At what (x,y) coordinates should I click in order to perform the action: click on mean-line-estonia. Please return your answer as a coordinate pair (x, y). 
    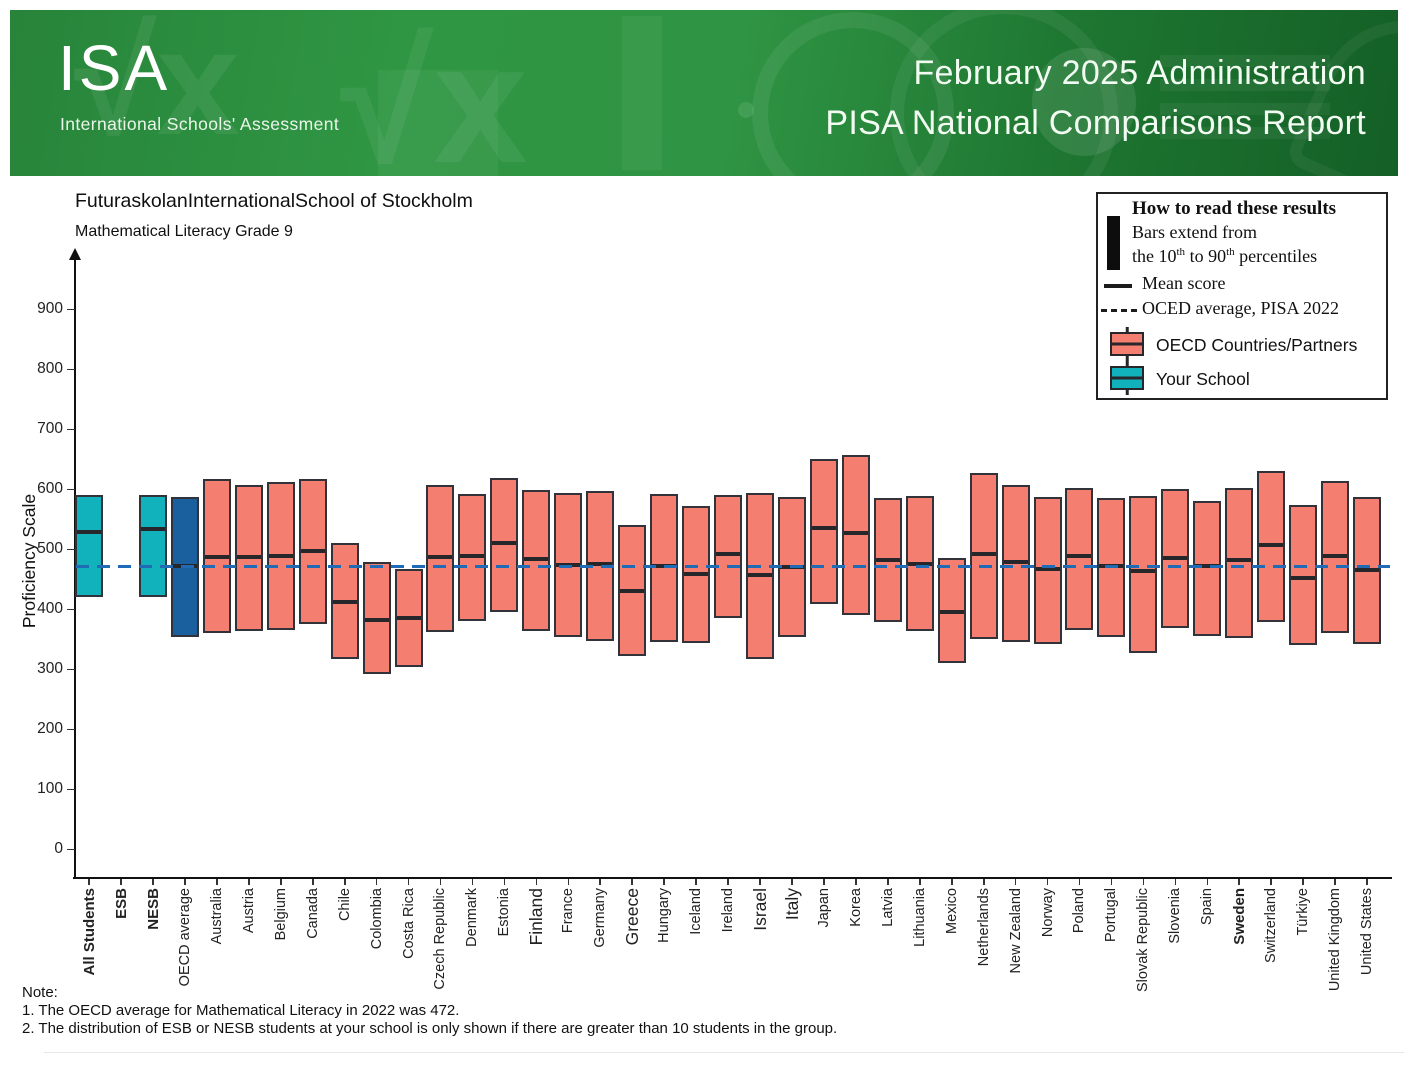
    Looking at the image, I should click on (504, 543).